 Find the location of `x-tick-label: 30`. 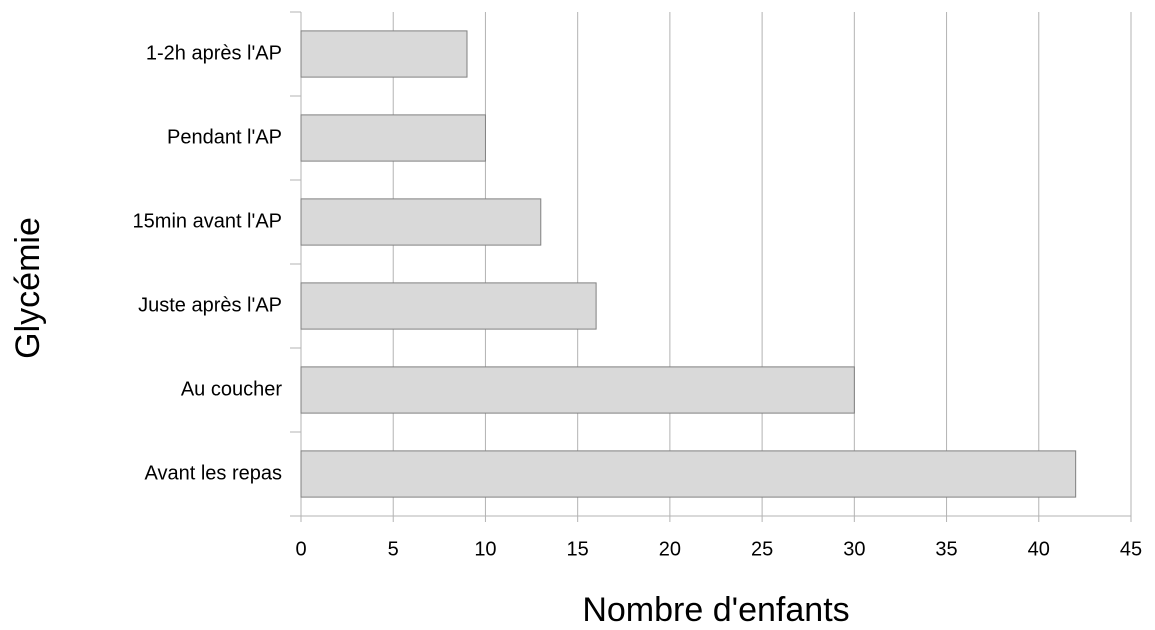

x-tick-label: 30 is located at coordinates (854, 549).